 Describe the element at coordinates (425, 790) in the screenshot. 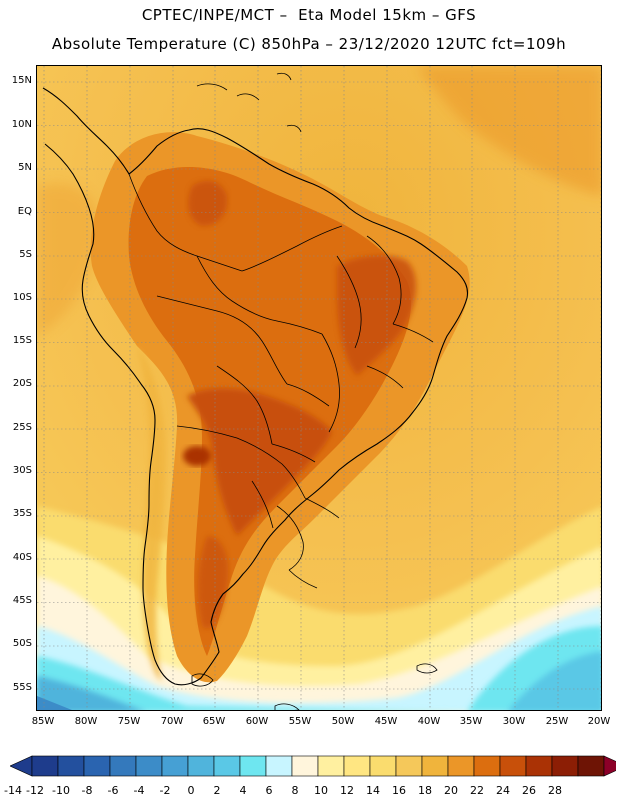

I see `colorbar-label: 18` at that location.